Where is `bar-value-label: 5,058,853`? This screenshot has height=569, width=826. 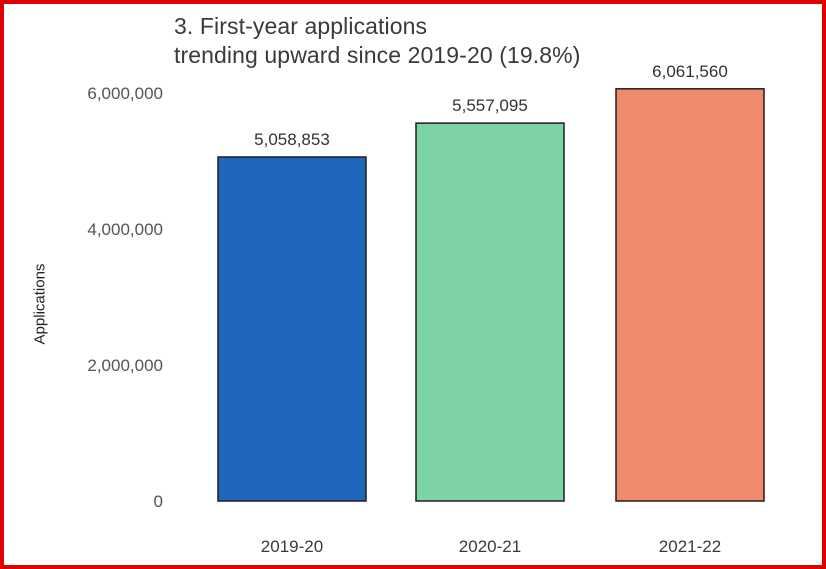 bar-value-label: 5,058,853 is located at coordinates (292, 139).